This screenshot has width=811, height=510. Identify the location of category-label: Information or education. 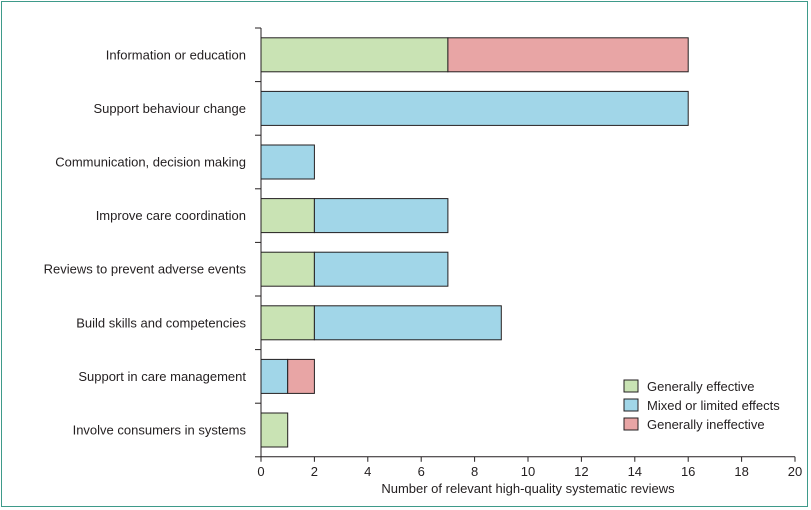
(176, 54).